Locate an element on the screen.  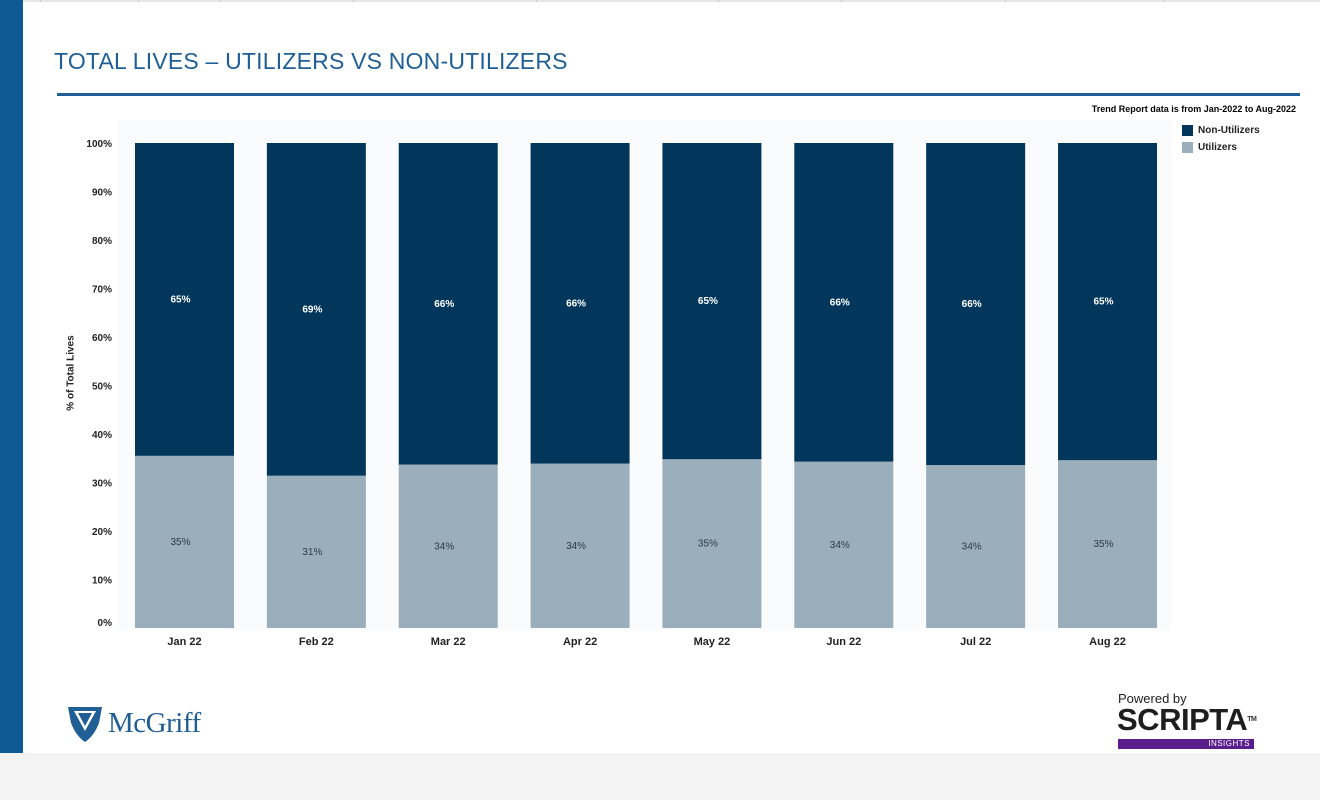
insights-band: INSIGHTS is located at coordinates (1186, 744).